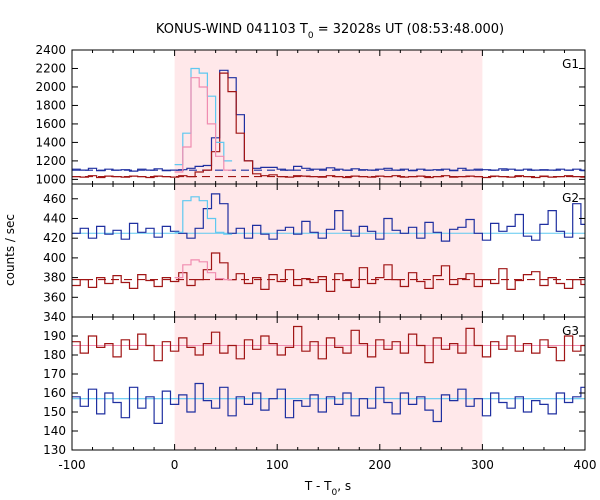 This screenshot has width=600, height=500. Describe the element at coordinates (54, 393) in the screenshot. I see `y-tick-label: 160` at that location.